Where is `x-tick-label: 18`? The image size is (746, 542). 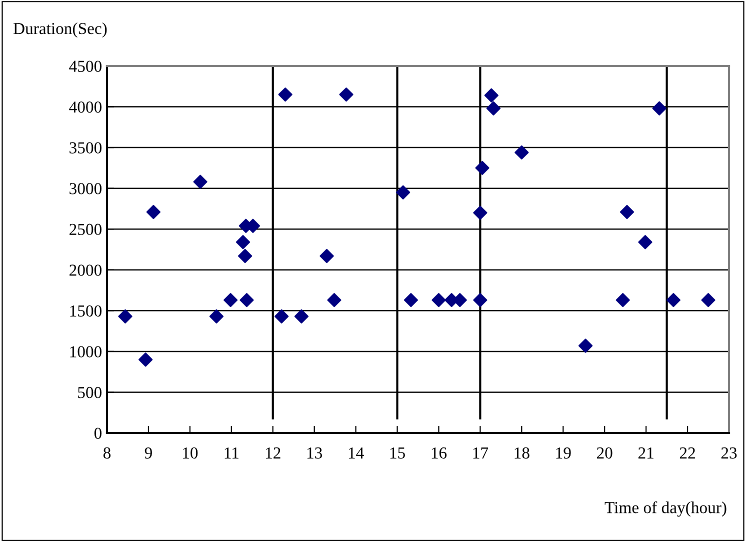 x-tick-label: 18 is located at coordinates (522, 453).